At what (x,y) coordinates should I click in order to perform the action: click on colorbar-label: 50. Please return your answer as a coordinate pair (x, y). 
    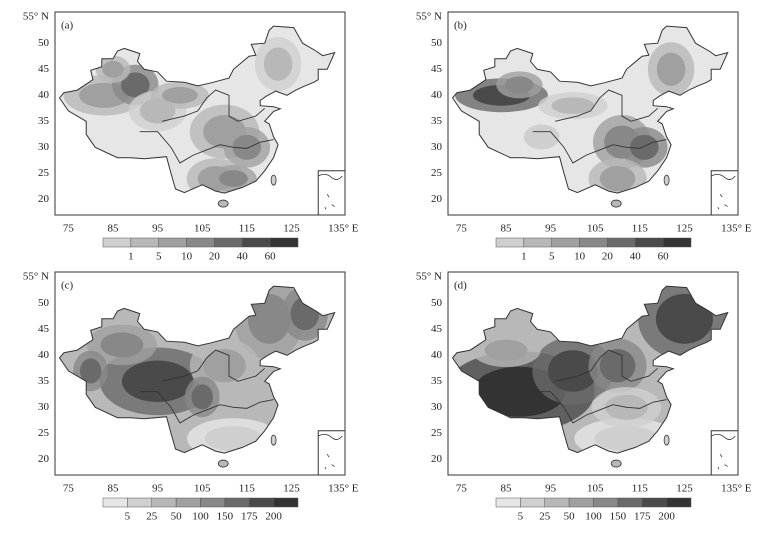
    Looking at the image, I should click on (177, 517).